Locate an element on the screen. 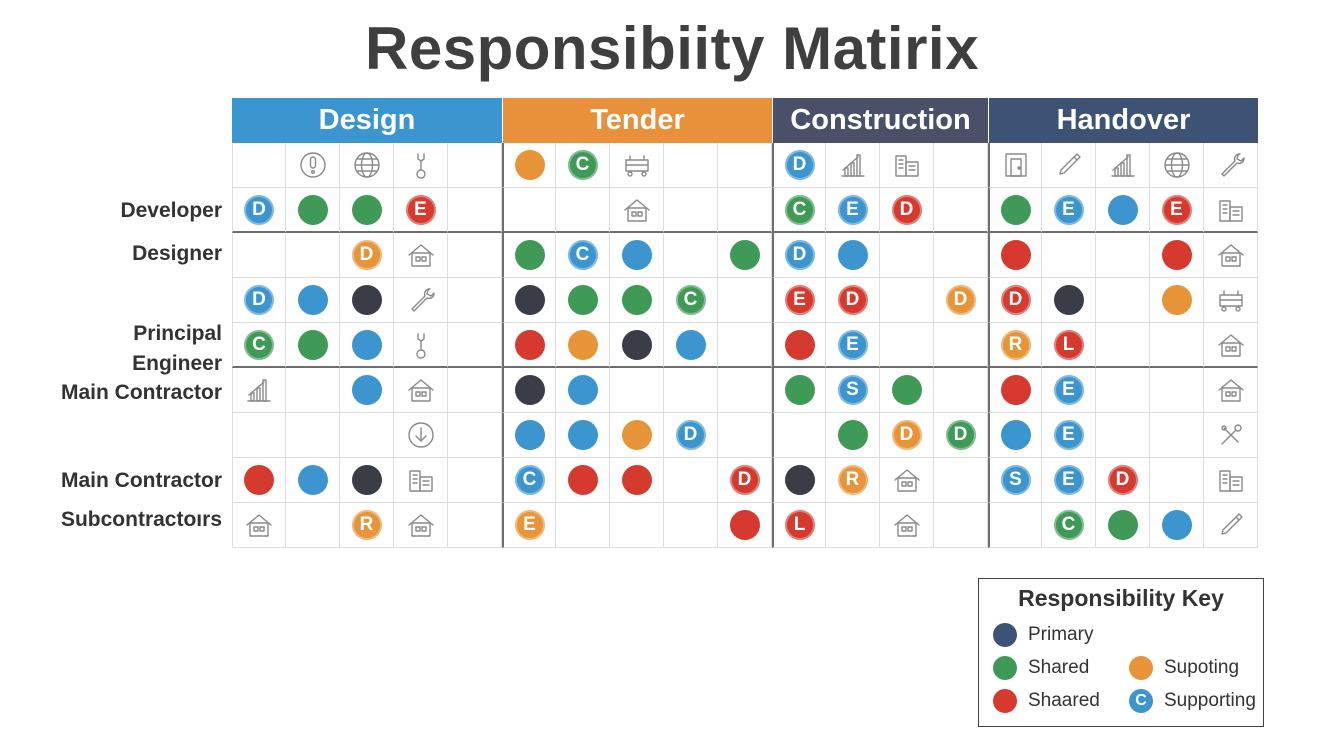 Image resolution: width=1344 pixels, height=752 pixels. legend-label: Supporting is located at coordinates (1210, 700).